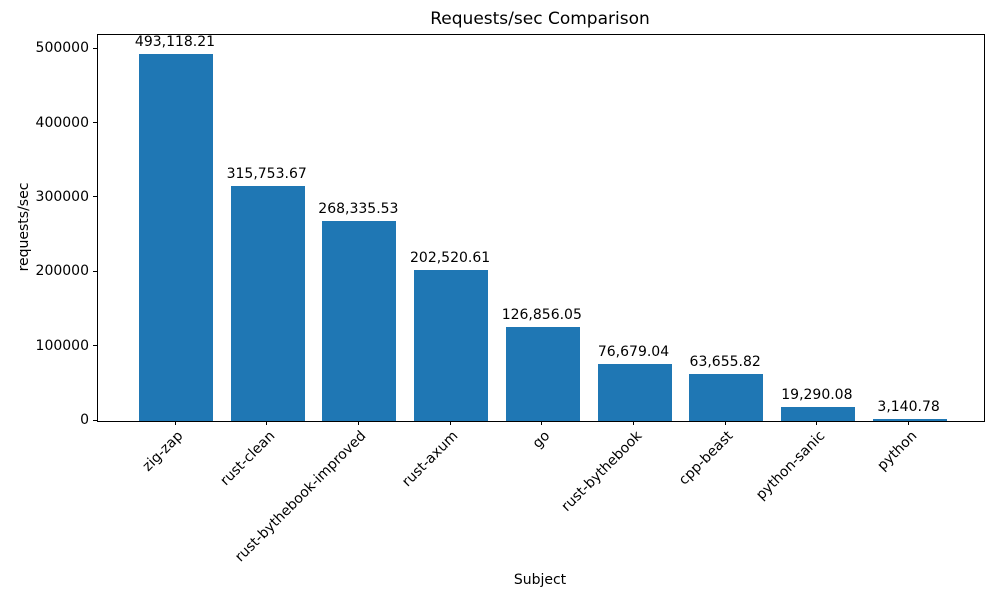 The width and height of the screenshot is (1000, 600). I want to click on bar-zig-zap, so click(176, 237).